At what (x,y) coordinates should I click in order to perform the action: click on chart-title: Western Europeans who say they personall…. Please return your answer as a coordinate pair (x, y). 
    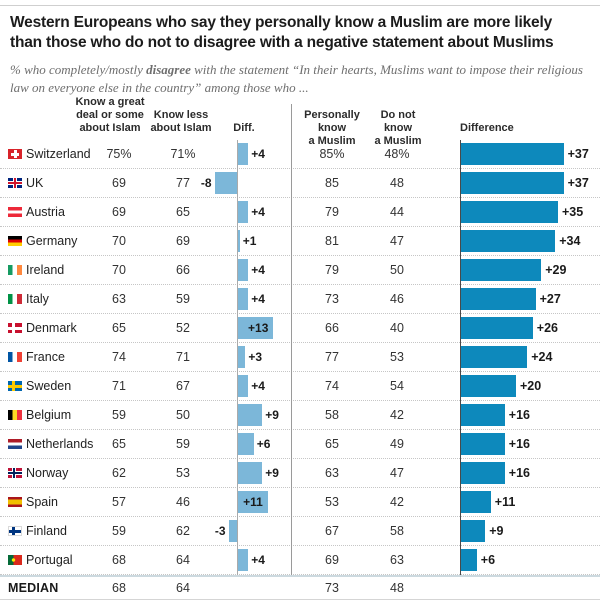
    Looking at the image, I should click on (282, 33).